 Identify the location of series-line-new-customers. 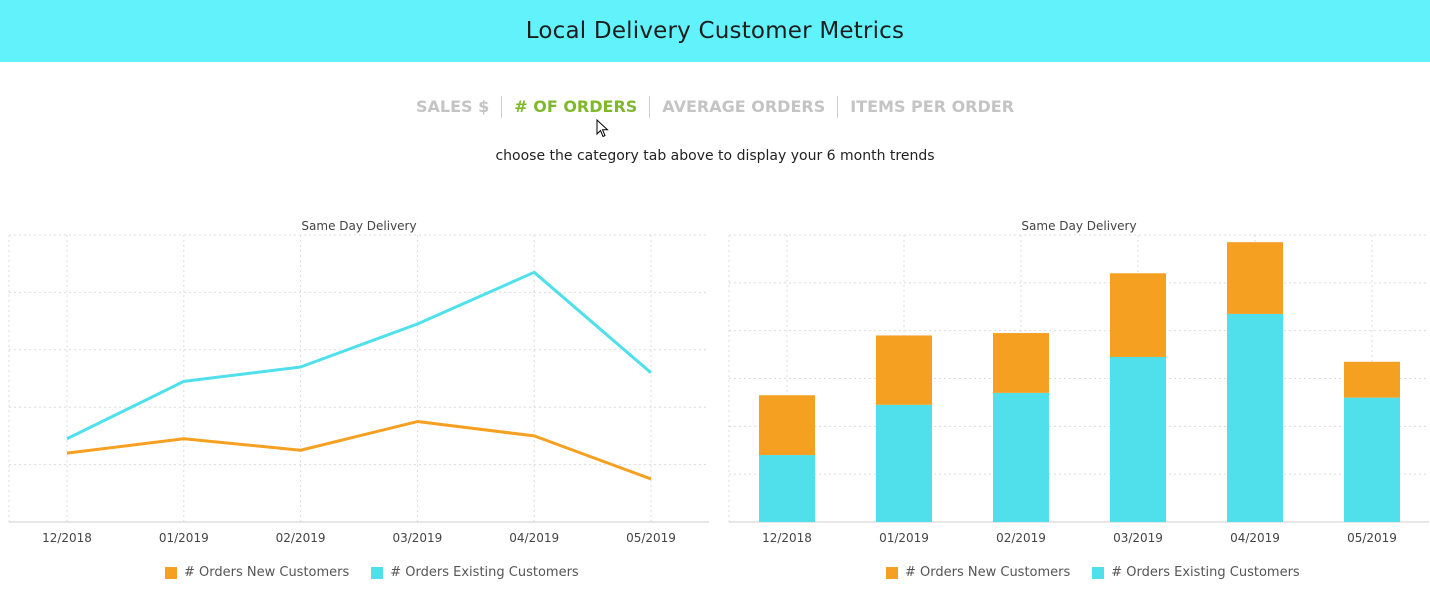
(359, 450).